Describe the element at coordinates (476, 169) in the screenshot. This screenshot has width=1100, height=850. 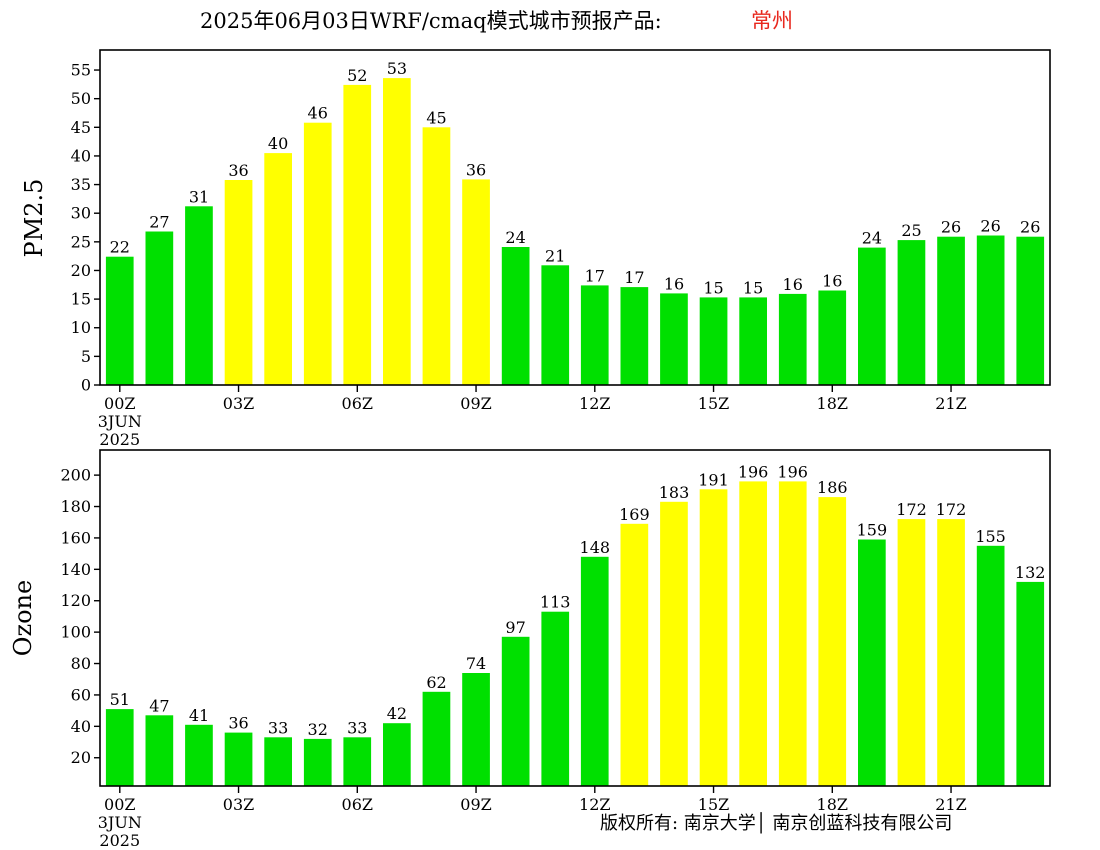
I see `pm25-value-label: 36` at that location.